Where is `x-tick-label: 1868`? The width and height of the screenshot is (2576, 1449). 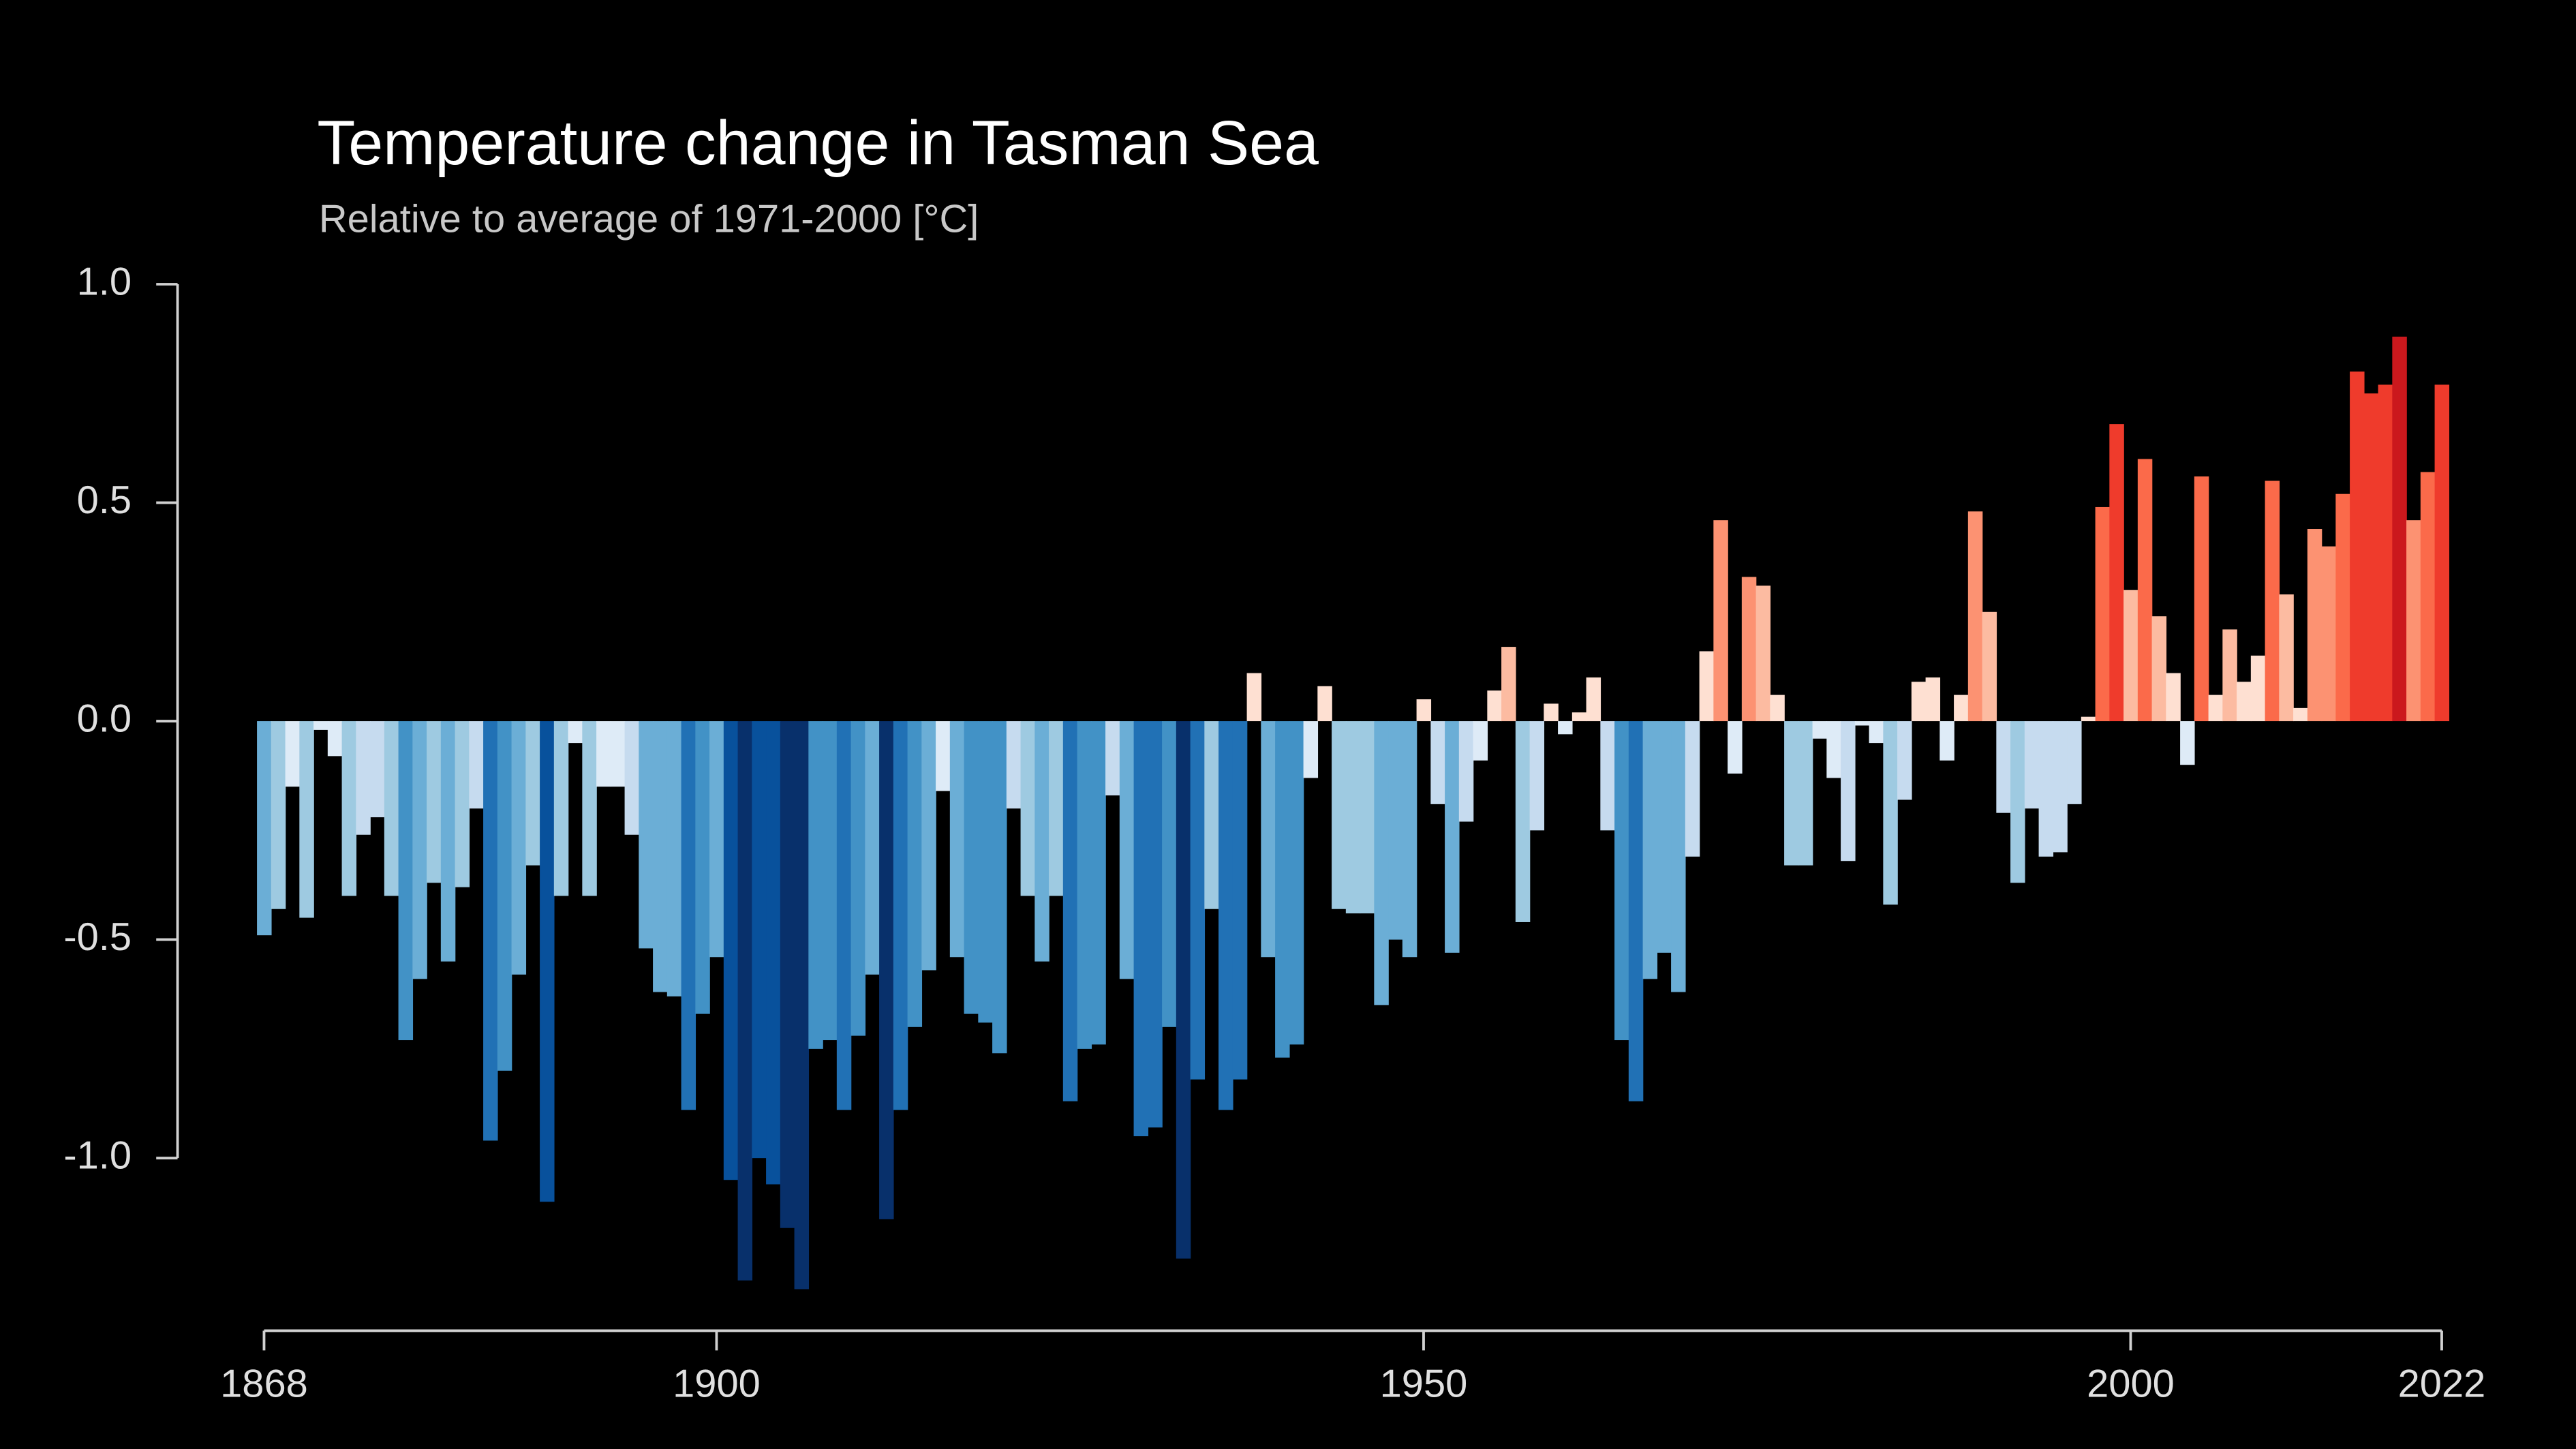
x-tick-label: 1868 is located at coordinates (264, 1384).